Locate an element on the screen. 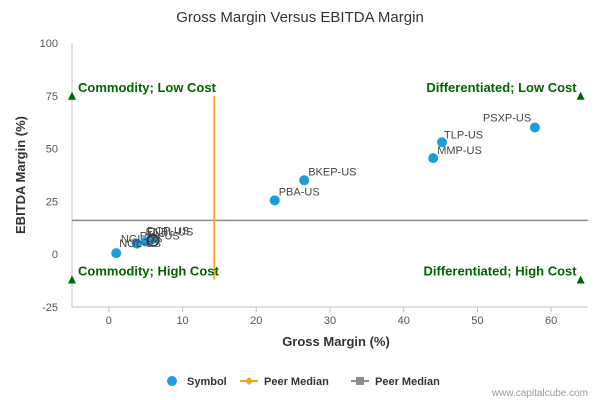 This screenshot has height=400, width=600. data-point-label: ENBL-US is located at coordinates (170, 232).